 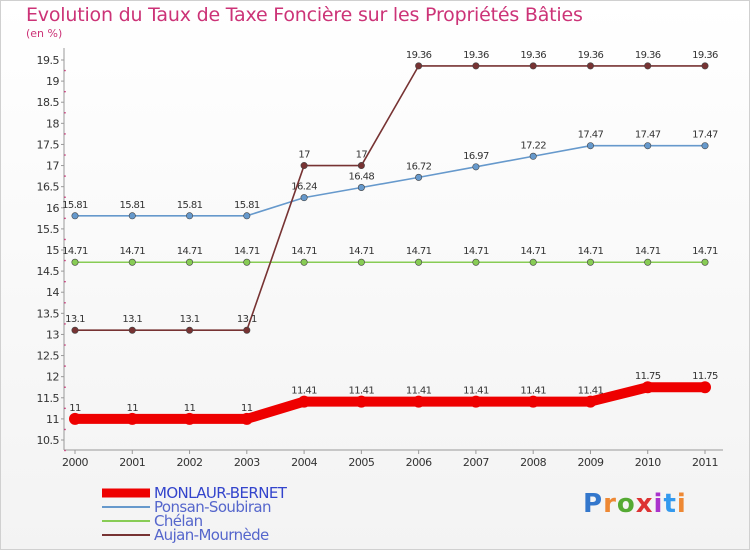 I want to click on logo-letter: x, so click(x=644, y=504).